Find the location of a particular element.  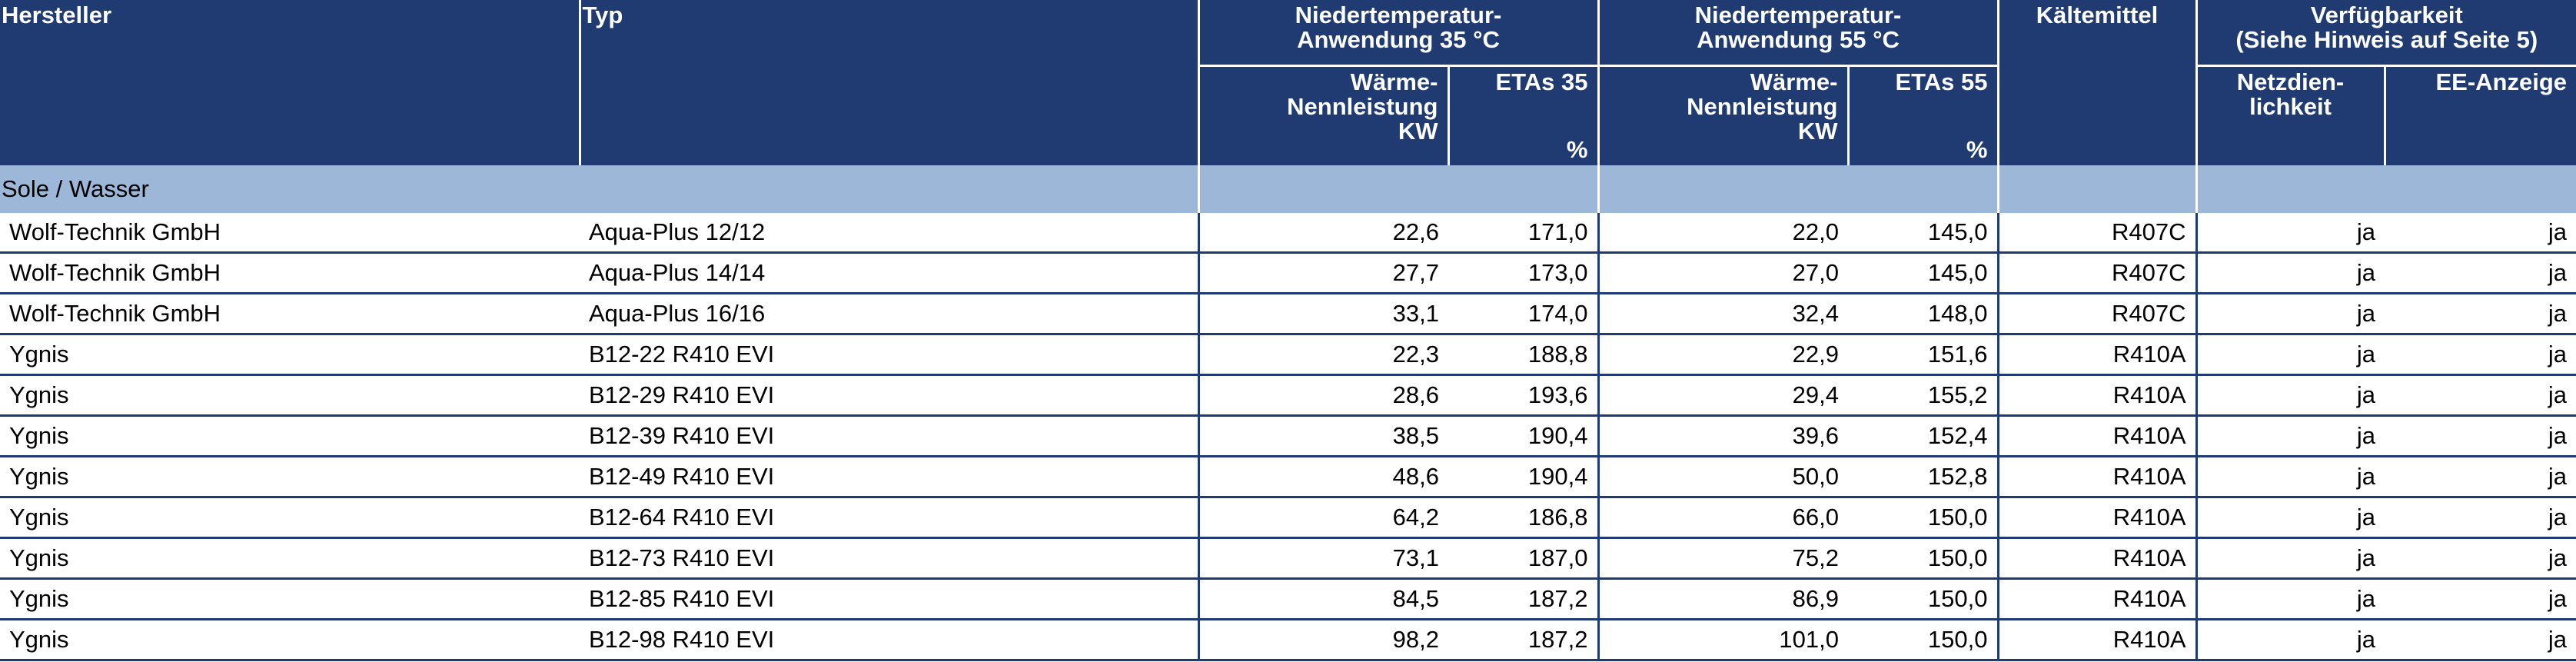

cell-etas-35: 190,4 is located at coordinates (1523, 477).